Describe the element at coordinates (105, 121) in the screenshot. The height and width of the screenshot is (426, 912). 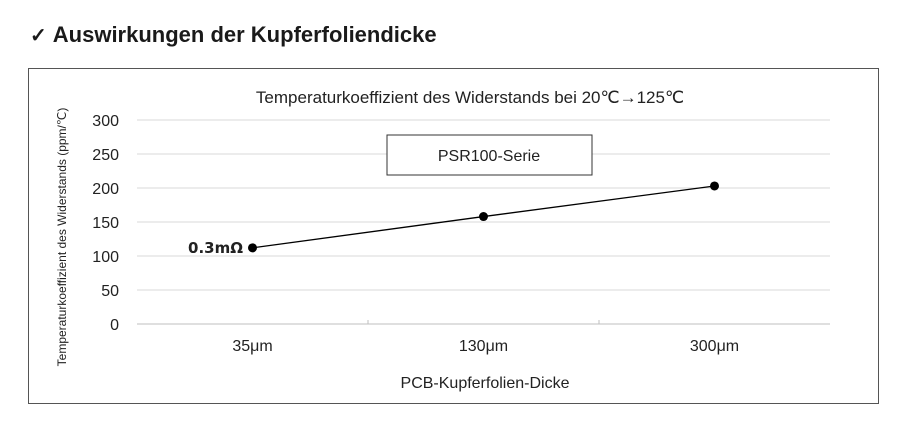
I see `y-tick-label: 300` at that location.